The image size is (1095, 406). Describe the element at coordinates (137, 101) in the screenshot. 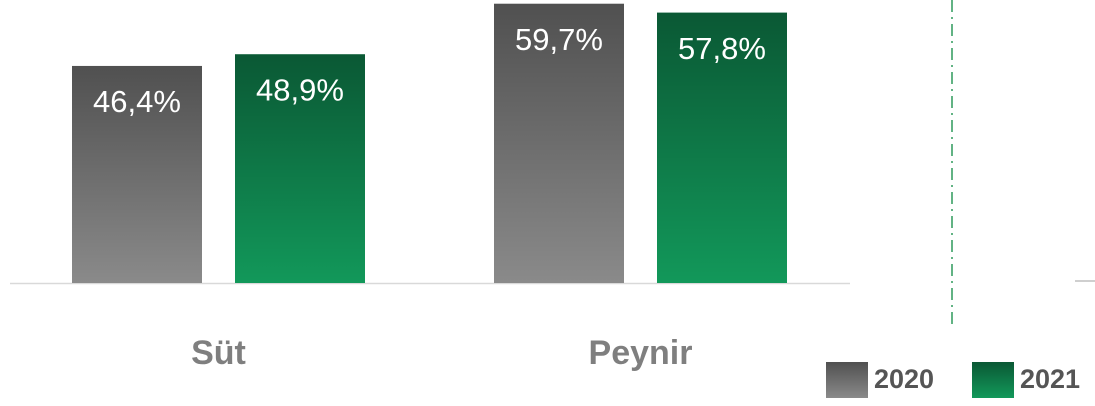

I see `data-label: 46,4%` at that location.